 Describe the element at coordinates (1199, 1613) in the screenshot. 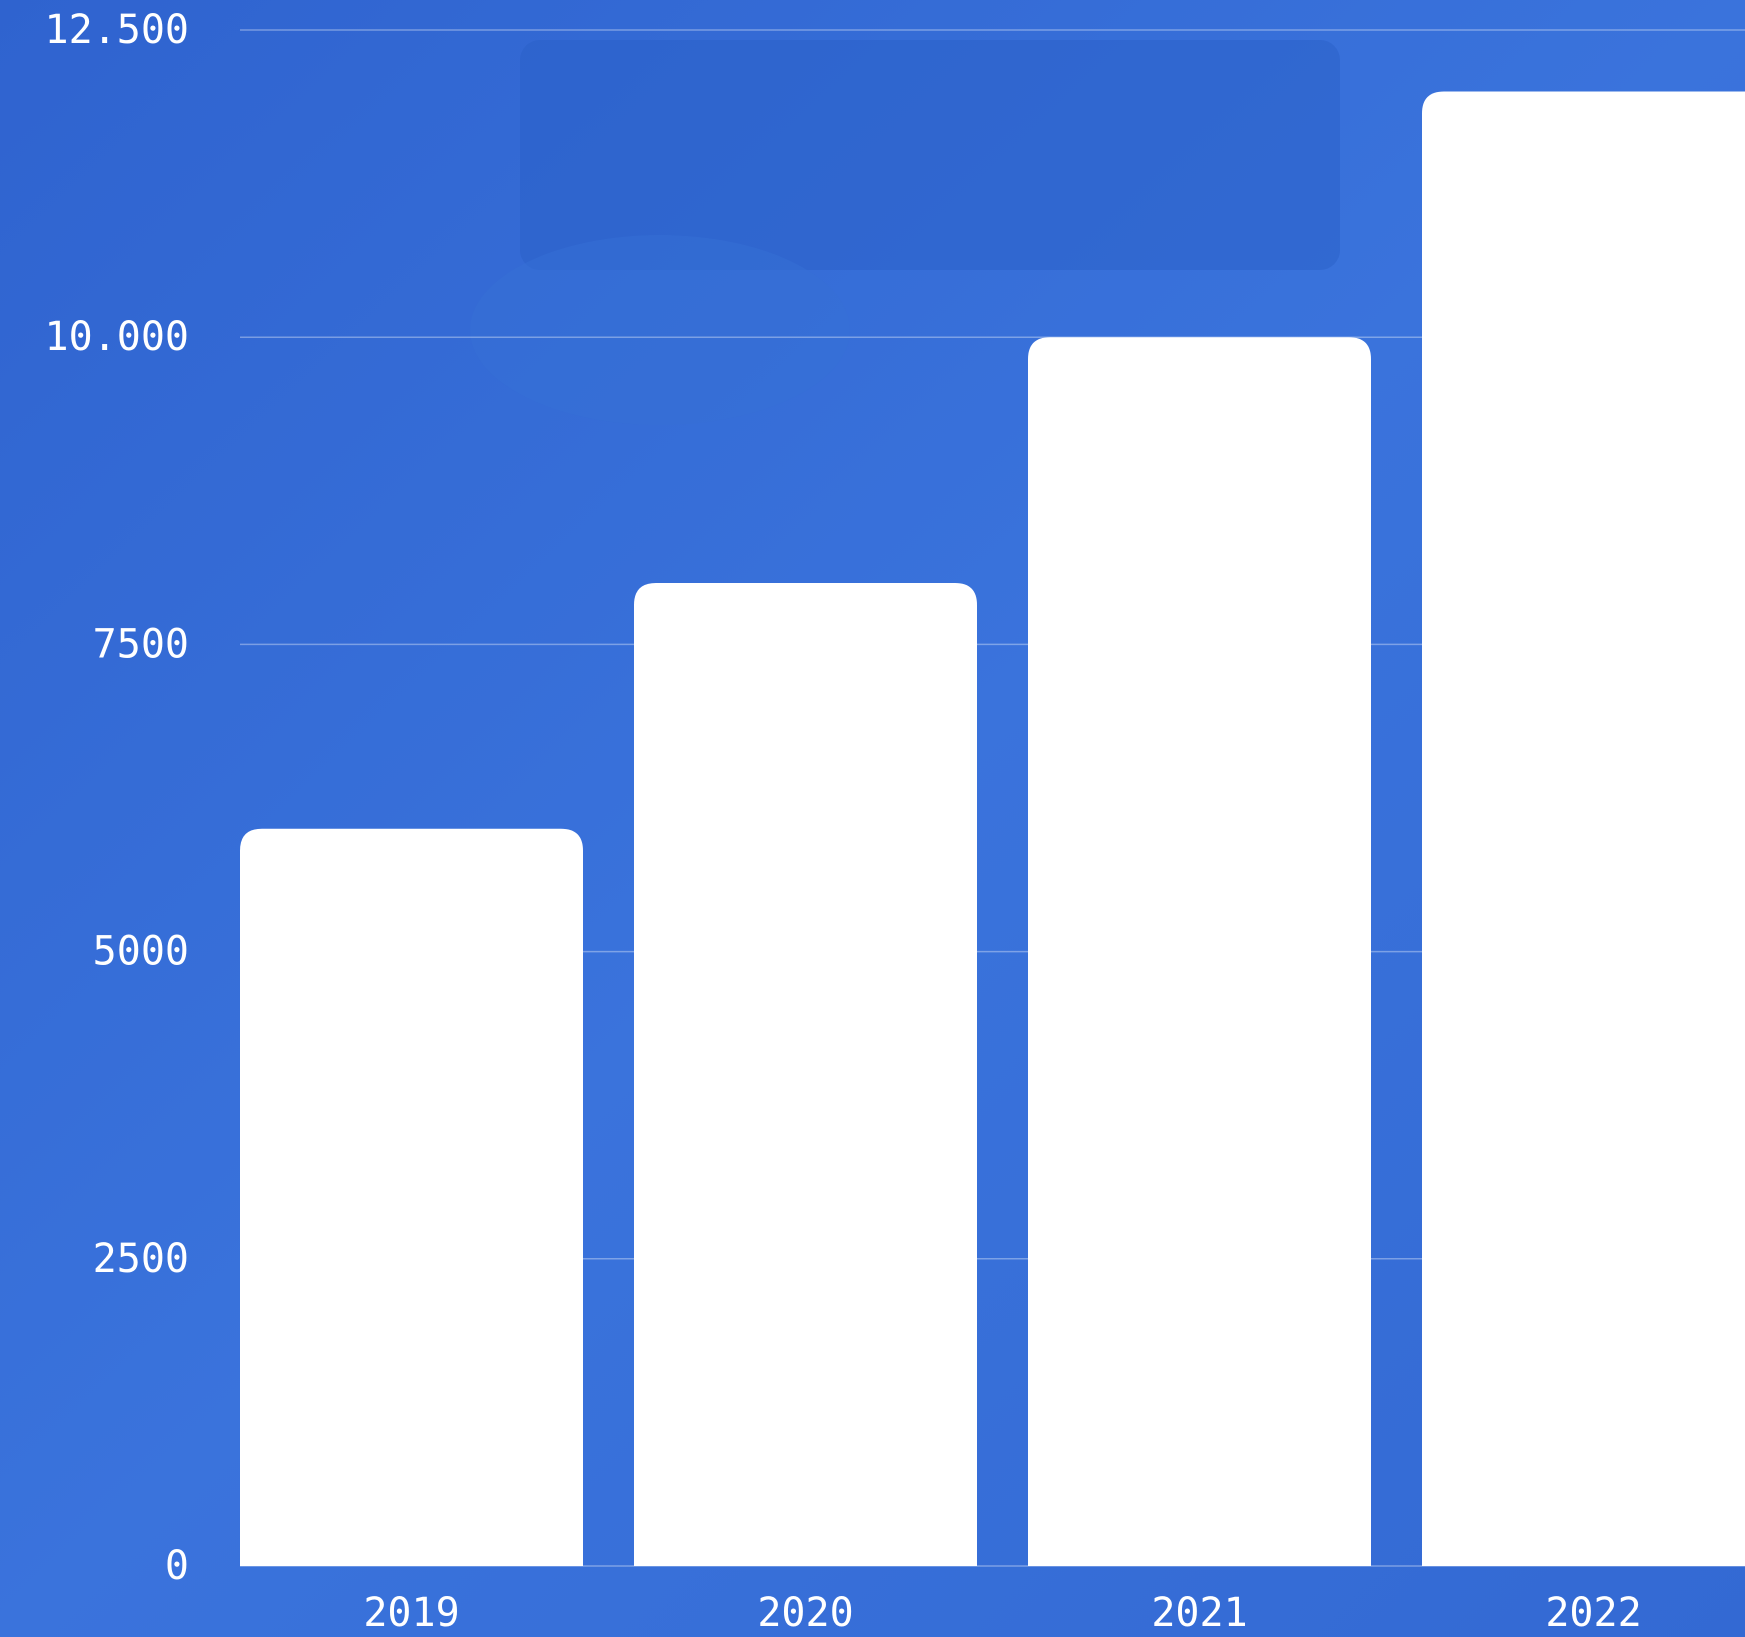

I see `x-tick-label: 2021` at that location.